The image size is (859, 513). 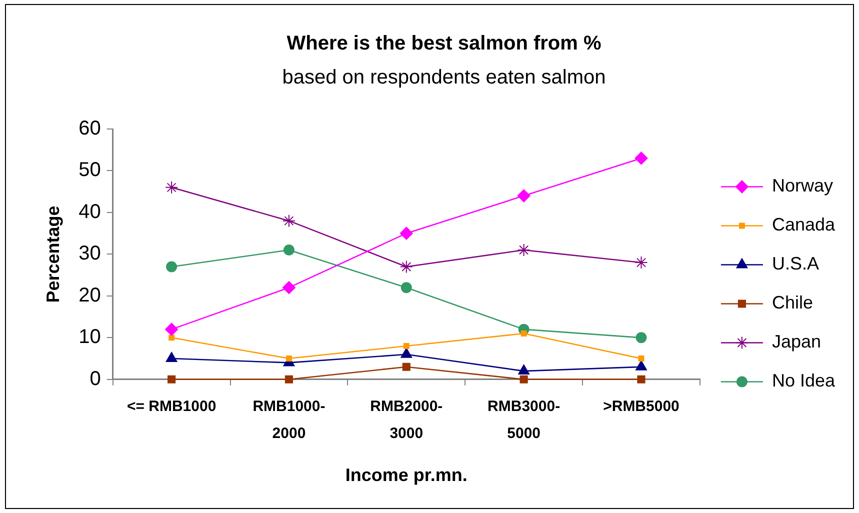 What do you see at coordinates (406, 475) in the screenshot?
I see `x-axis-title: Income pr.mn.` at bounding box center [406, 475].